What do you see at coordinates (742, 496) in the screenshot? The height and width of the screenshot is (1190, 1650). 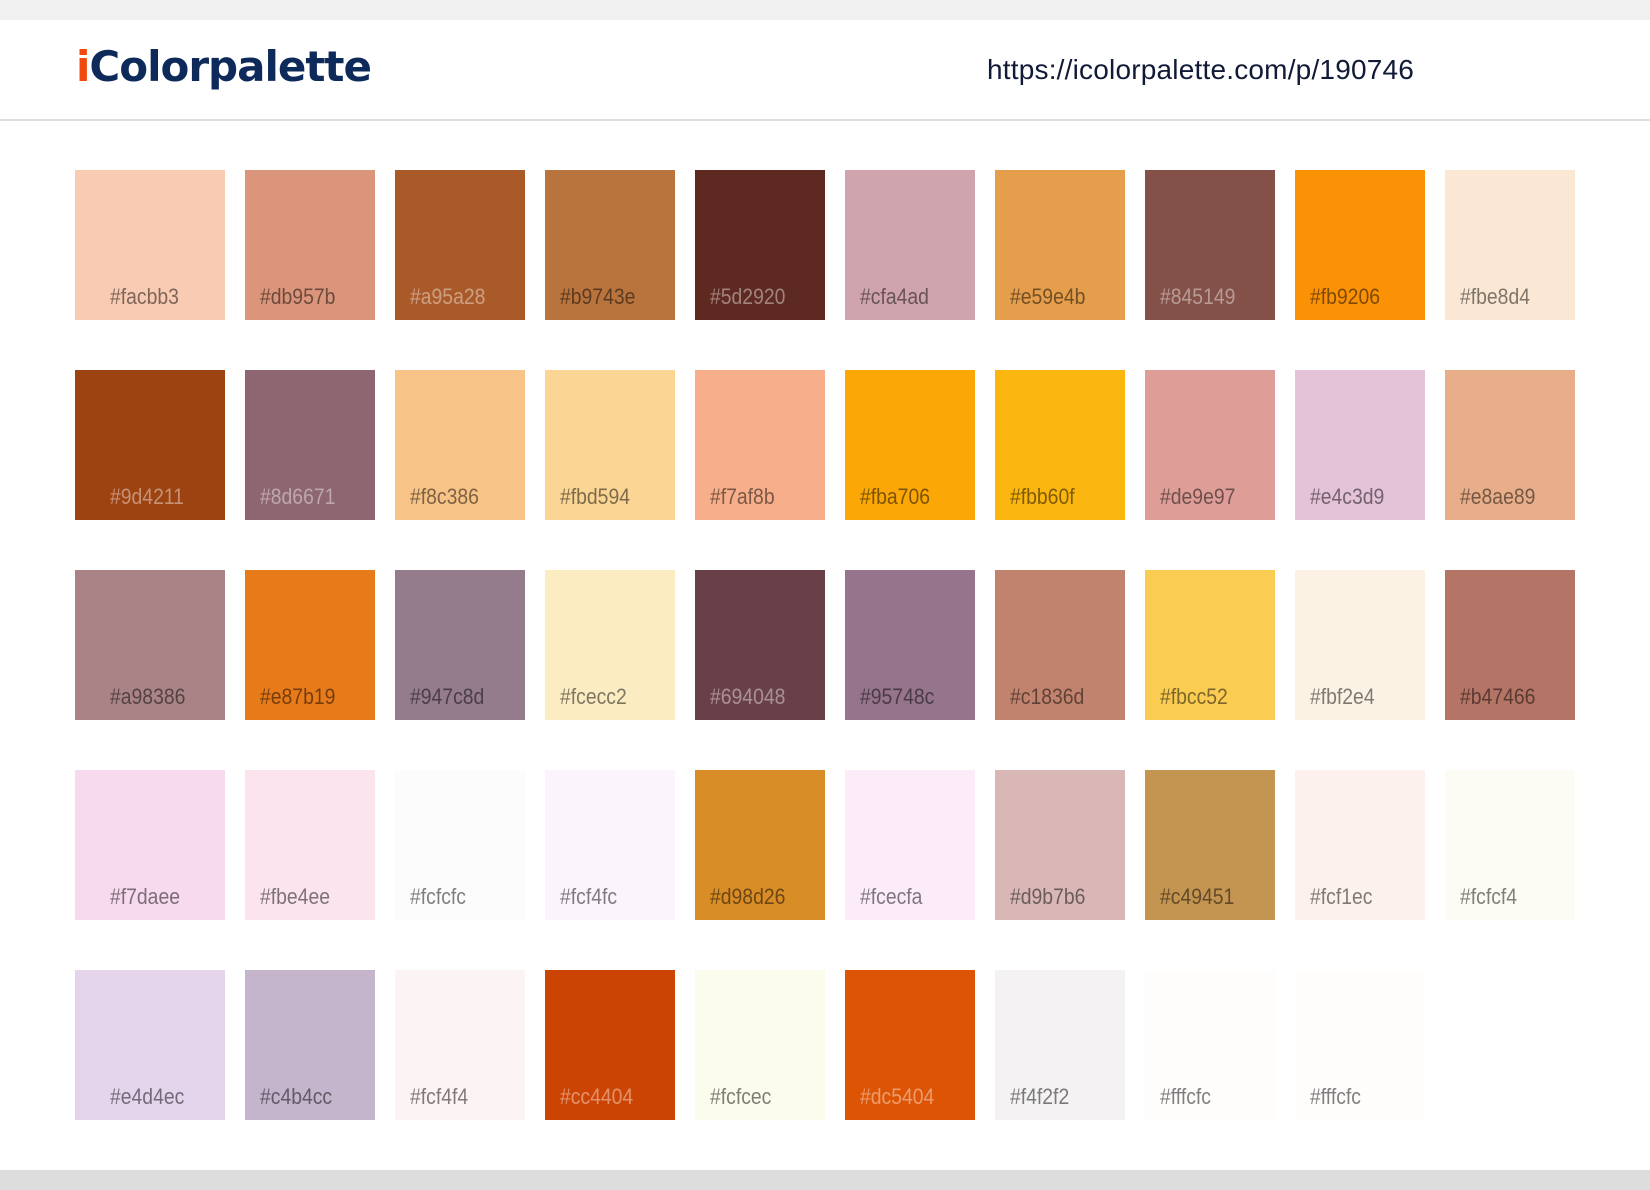 I see `swatch-hex-label: #f7af8b` at bounding box center [742, 496].